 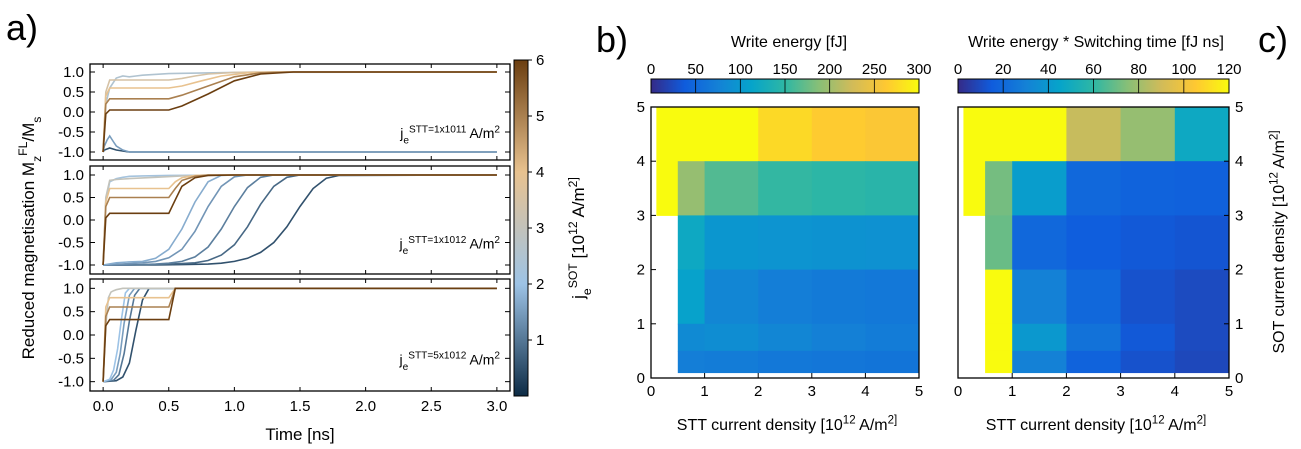 What do you see at coordinates (73, 220) in the screenshot?
I see `y-tick-label: 0.0` at bounding box center [73, 220].